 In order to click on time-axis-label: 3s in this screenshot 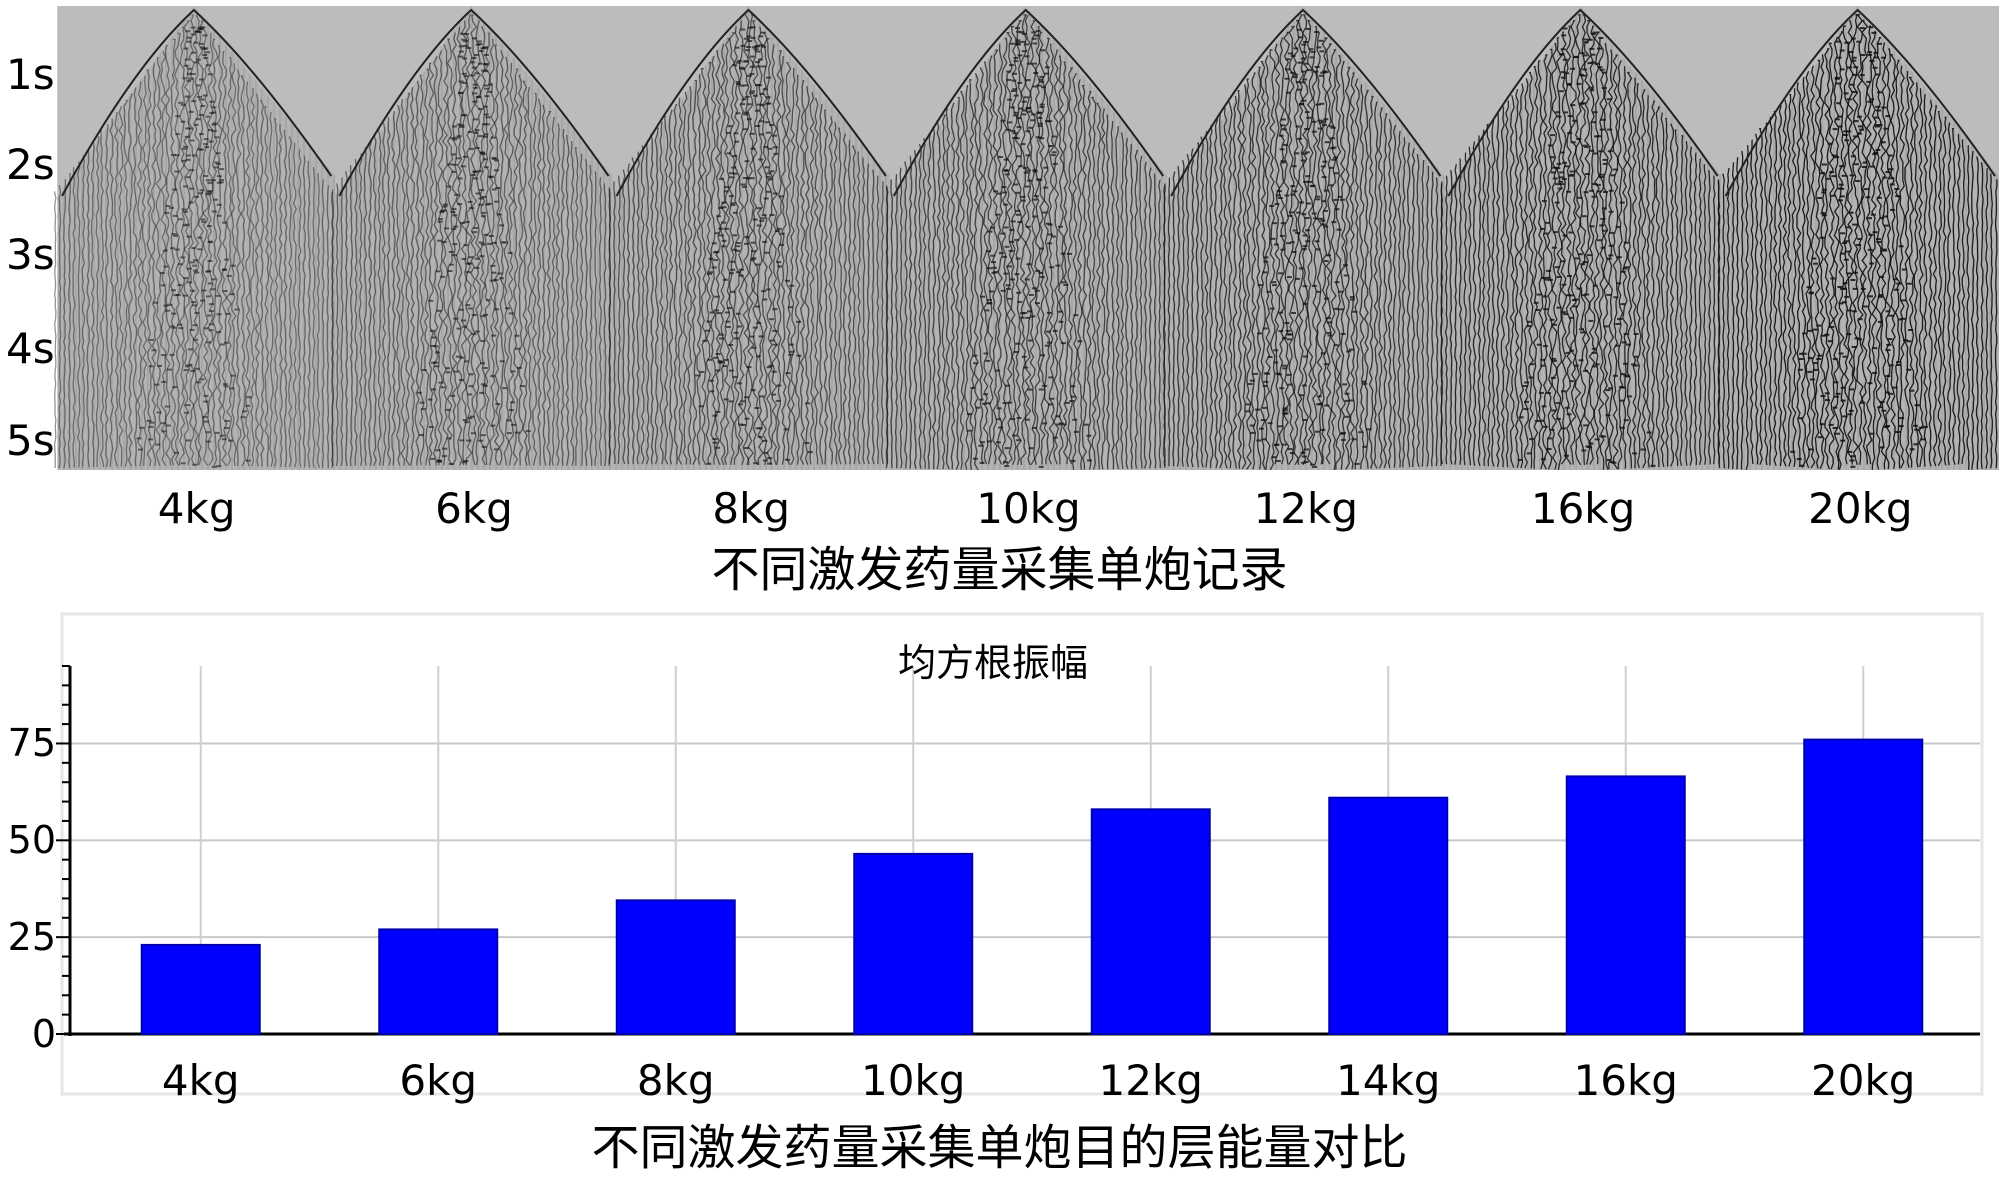, I will do `click(30, 254)`.